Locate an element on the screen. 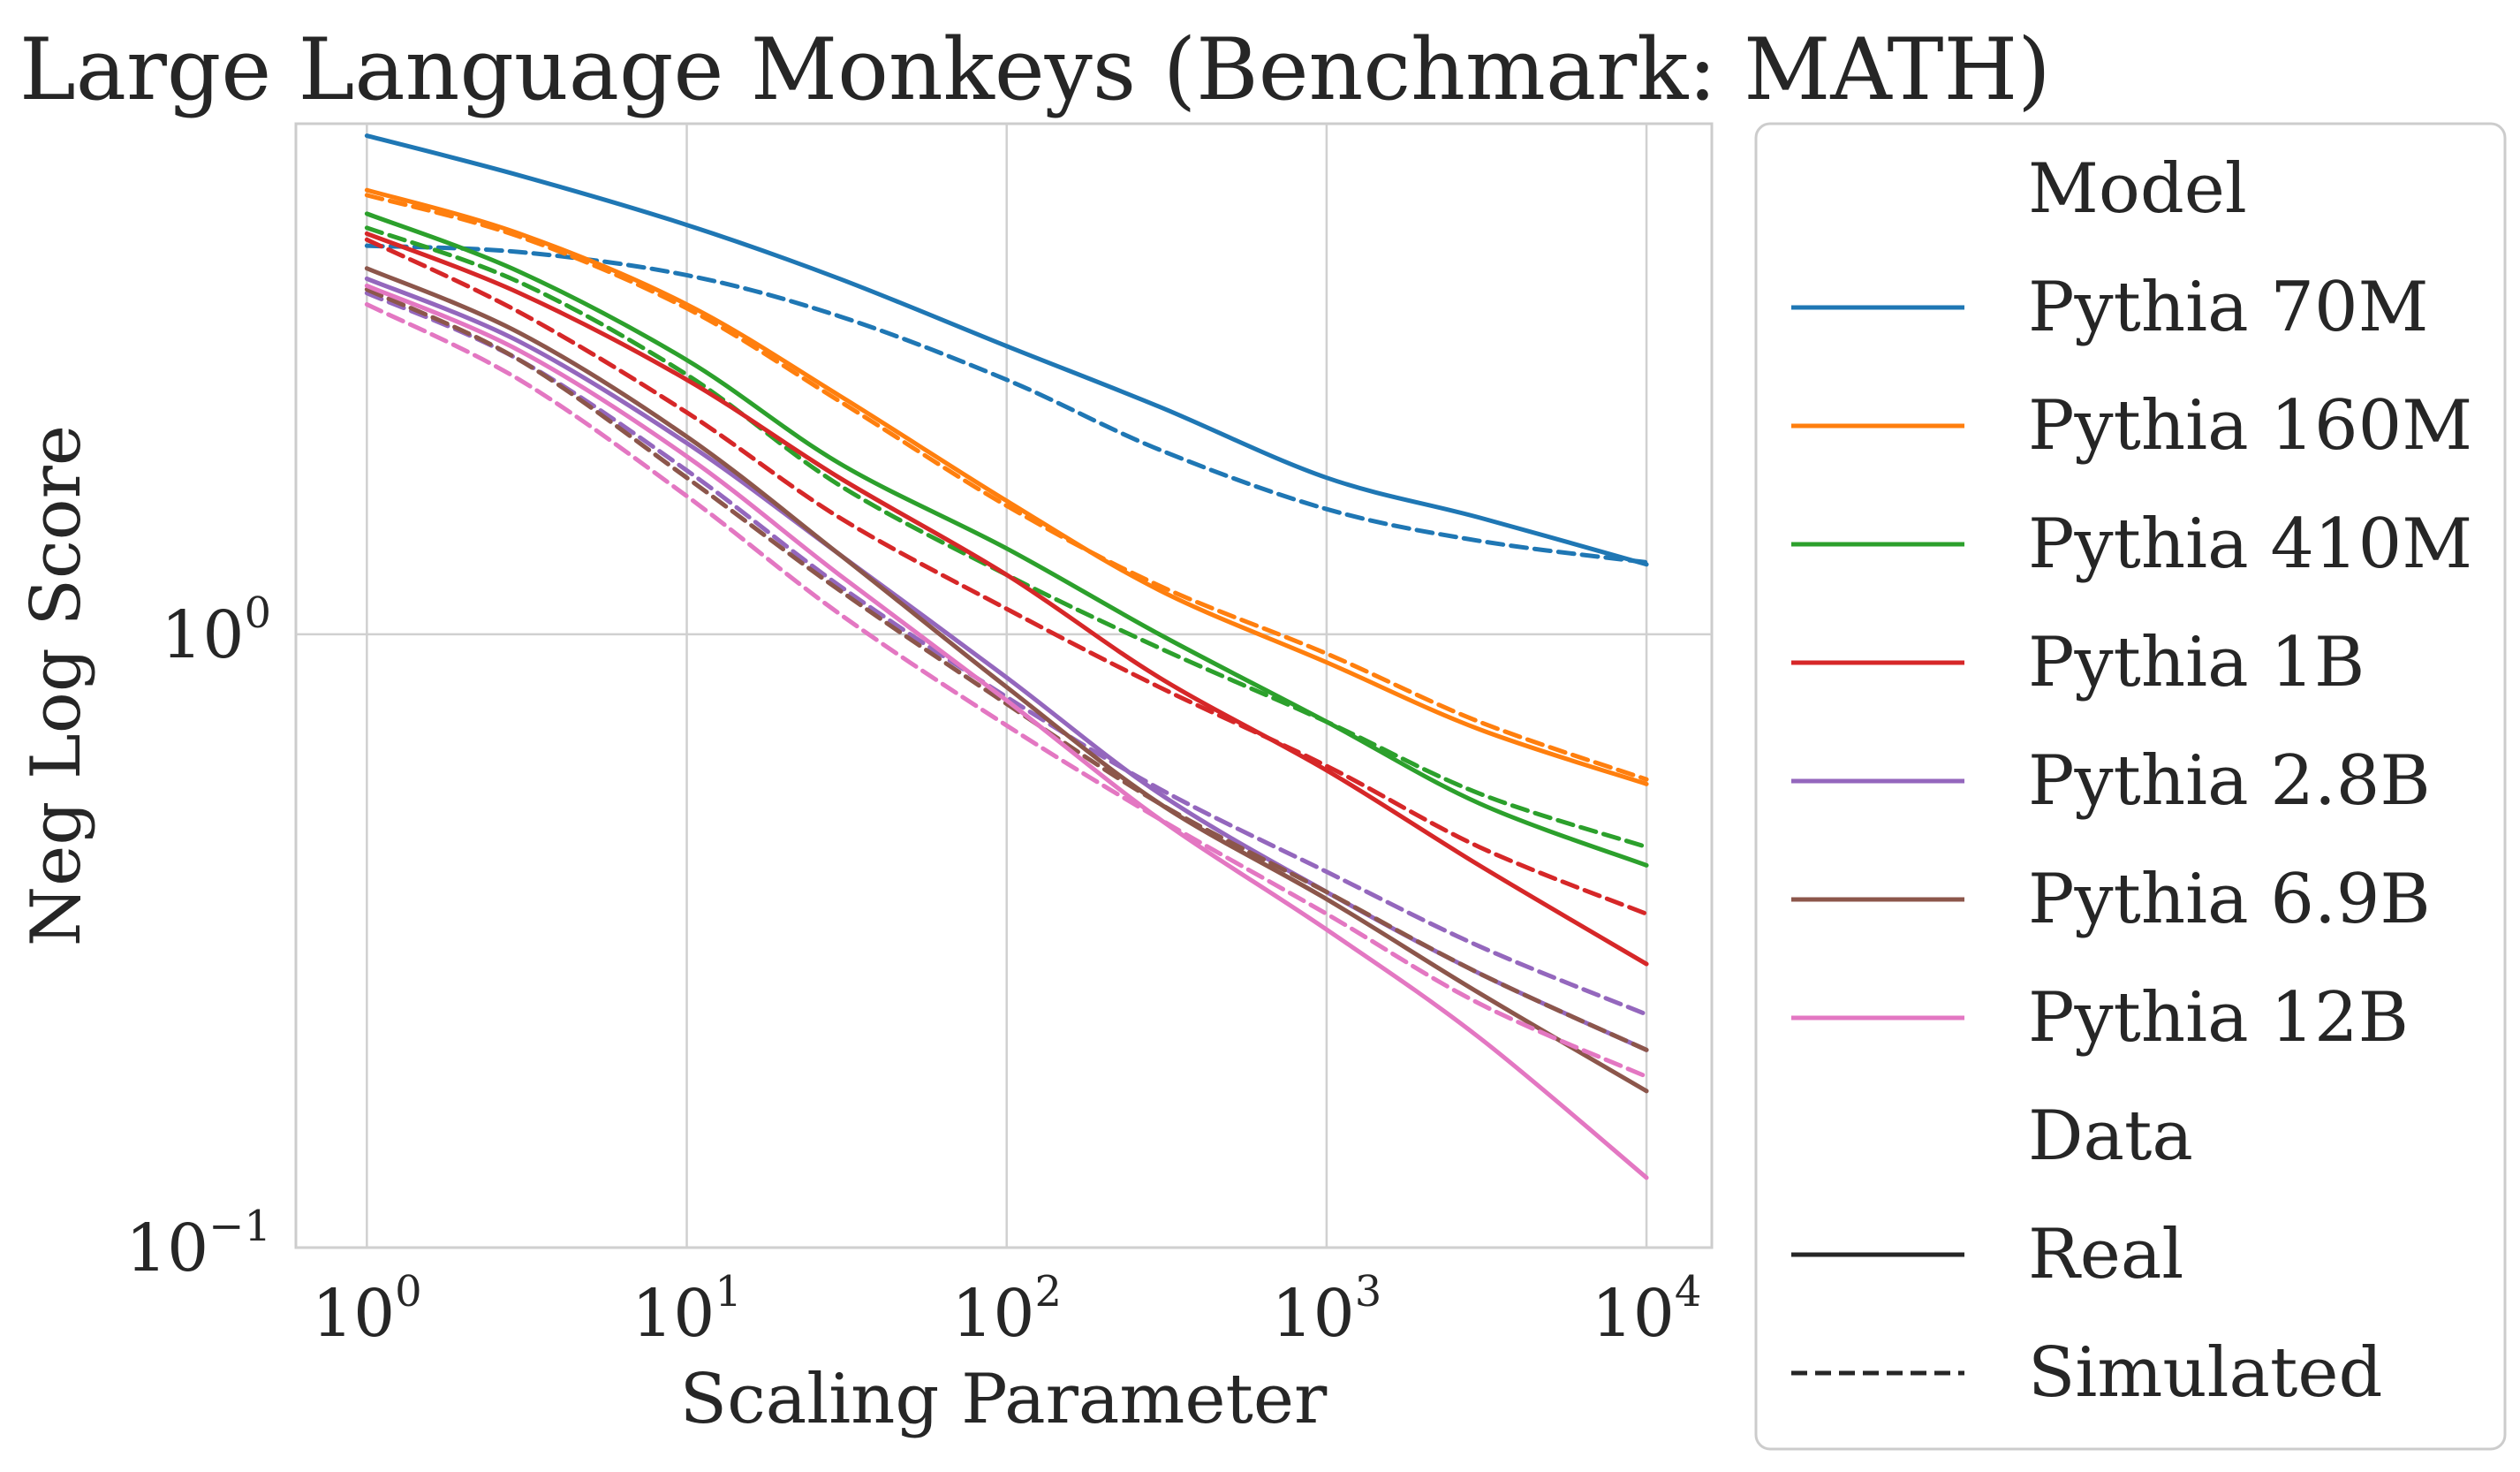  x-tick-label: 10⁴ is located at coordinates (1647, 1309).